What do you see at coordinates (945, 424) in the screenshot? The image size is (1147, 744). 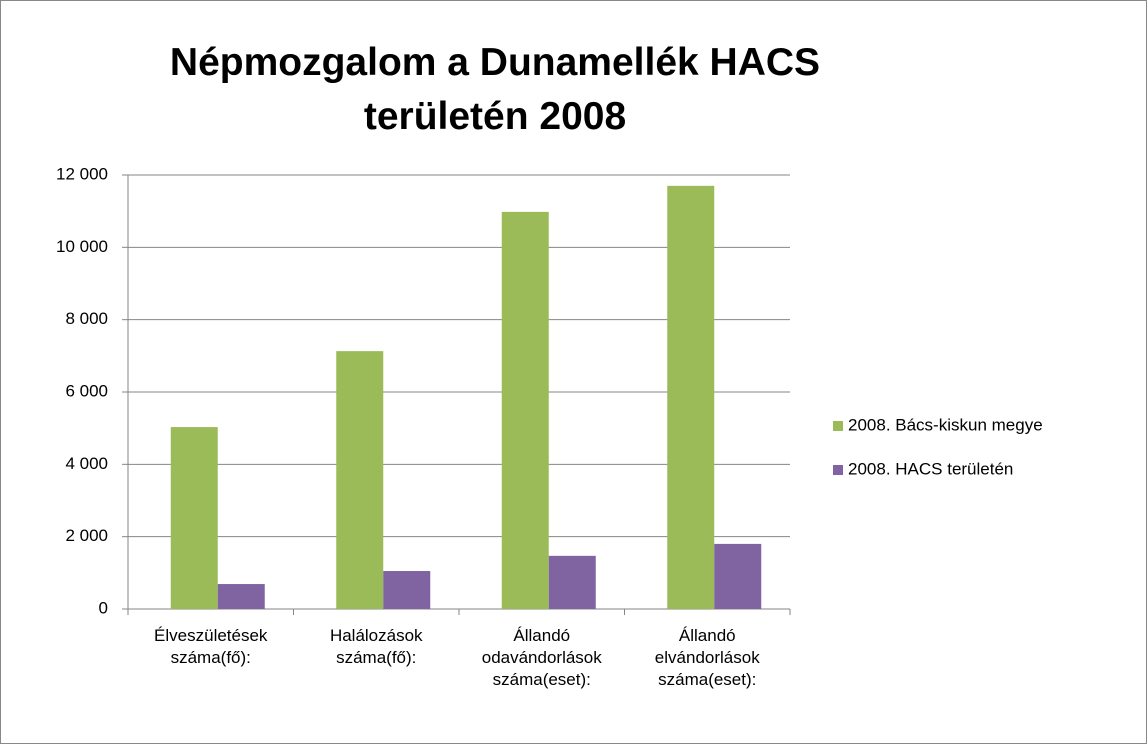 I see `legend-label: 2008. Bács-kiskun megye` at bounding box center [945, 424].